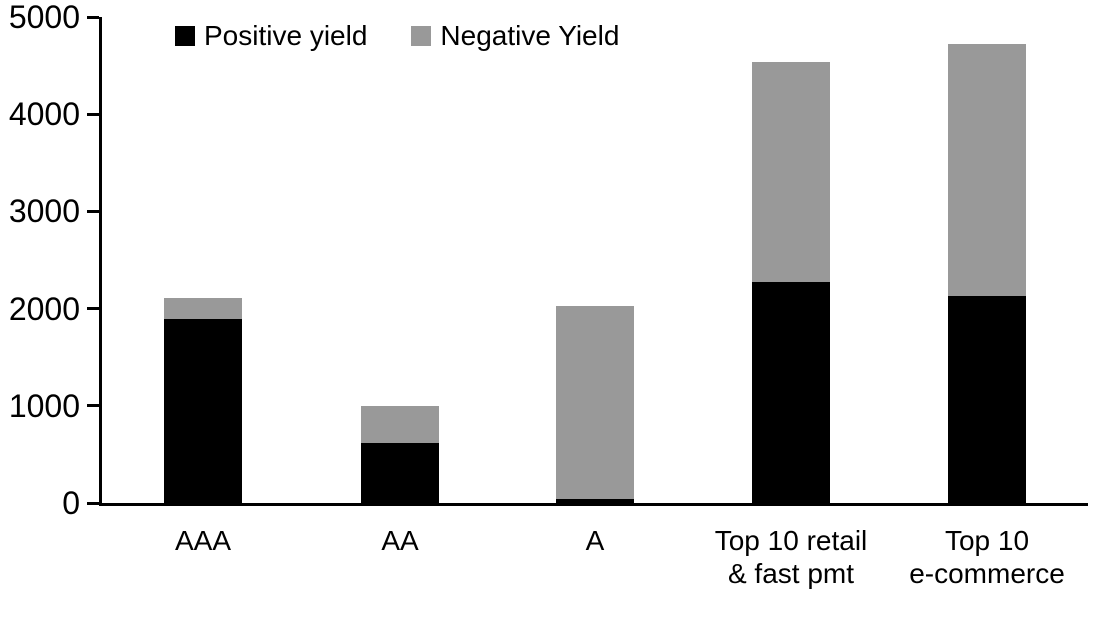 This screenshot has height=618, width=1102. What do you see at coordinates (593, 504) in the screenshot?
I see `x-axis-line` at bounding box center [593, 504].